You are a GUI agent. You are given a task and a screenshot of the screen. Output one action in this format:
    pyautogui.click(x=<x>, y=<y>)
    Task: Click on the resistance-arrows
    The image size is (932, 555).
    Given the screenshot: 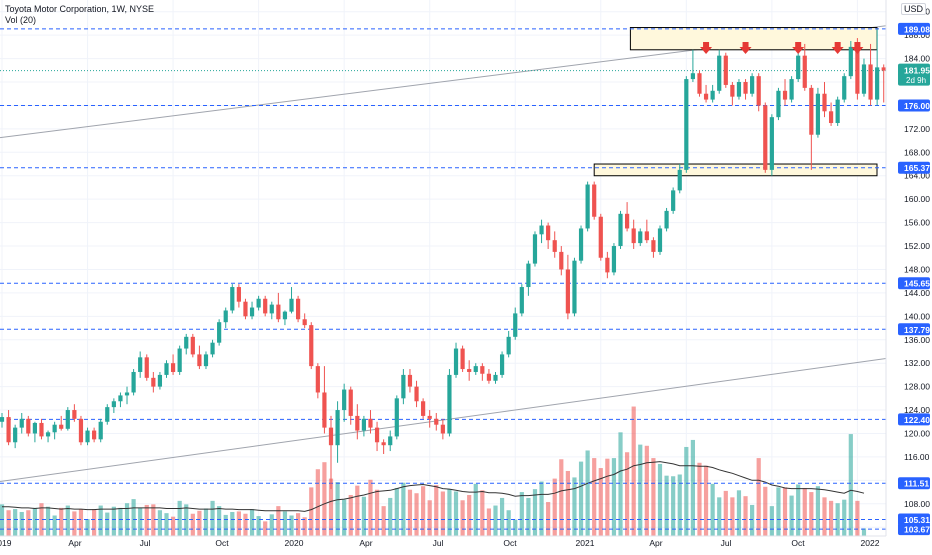 What is the action you would take?
    pyautogui.click(x=782, y=48)
    